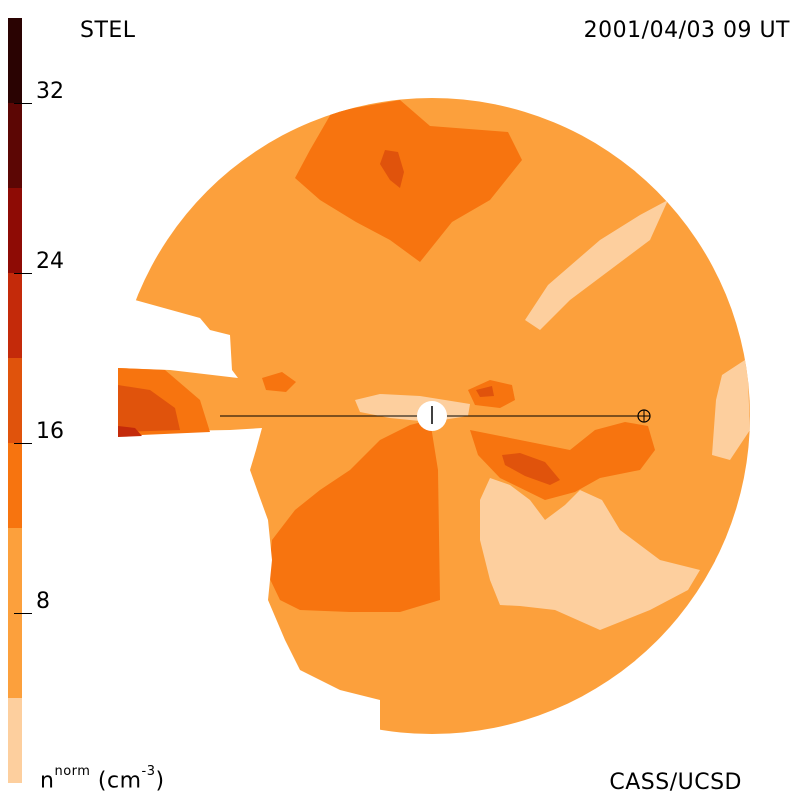 Image resolution: width=800 pixels, height=800 pixels. I want to click on colorbar-tick-label: 32, so click(50, 91).